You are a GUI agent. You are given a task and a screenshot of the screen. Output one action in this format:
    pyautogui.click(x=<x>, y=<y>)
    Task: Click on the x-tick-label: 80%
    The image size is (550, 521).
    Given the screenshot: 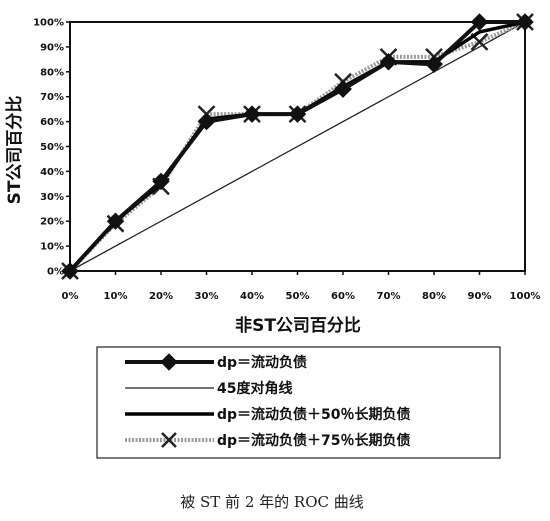 What is the action you would take?
    pyautogui.click(x=434, y=296)
    